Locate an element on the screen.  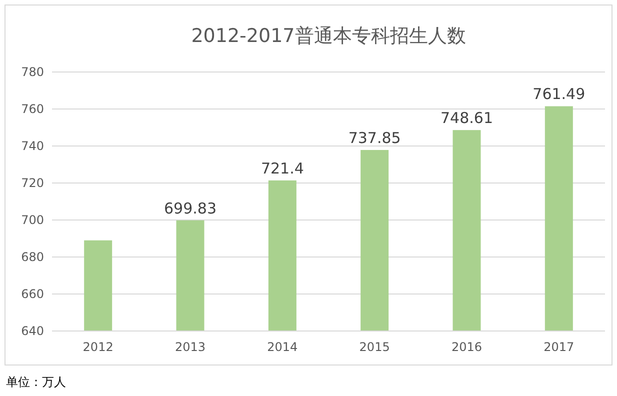
x-tick-label: 2014 is located at coordinates (282, 347).